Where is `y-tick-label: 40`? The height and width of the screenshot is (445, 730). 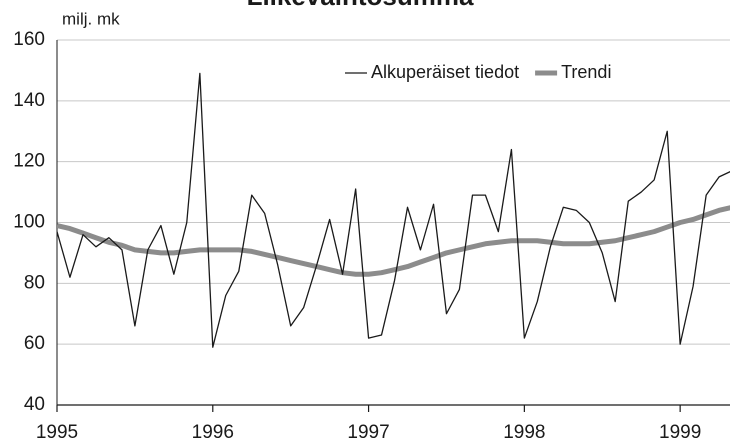
y-tick-label: 40 is located at coordinates (34, 404).